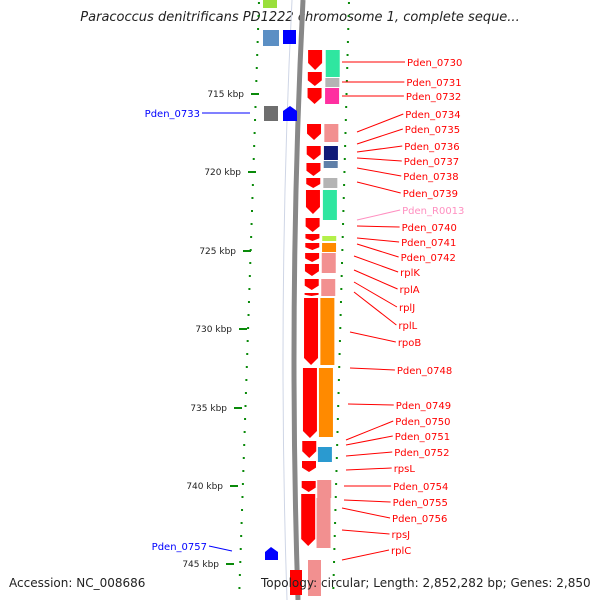 The image size is (600, 600). What do you see at coordinates (433, 97) in the screenshot?
I see `gene-label: Pden_0732` at bounding box center [433, 97].